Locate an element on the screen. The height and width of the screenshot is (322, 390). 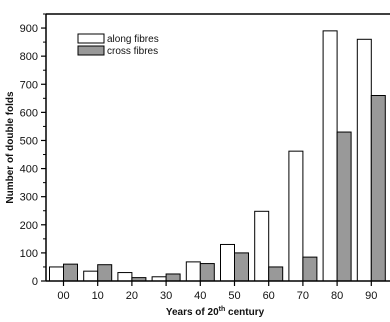
x-axis-title-tail: century is located at coordinates (244, 312).